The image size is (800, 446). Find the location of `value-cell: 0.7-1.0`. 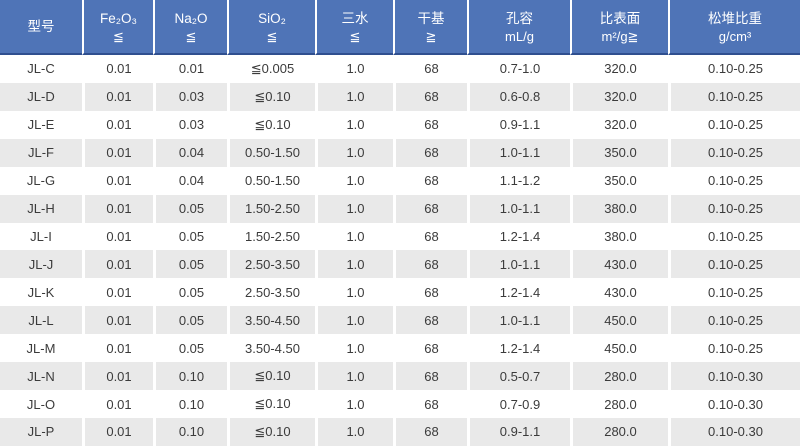

value-cell: 0.7-1.0 is located at coordinates (518, 69).